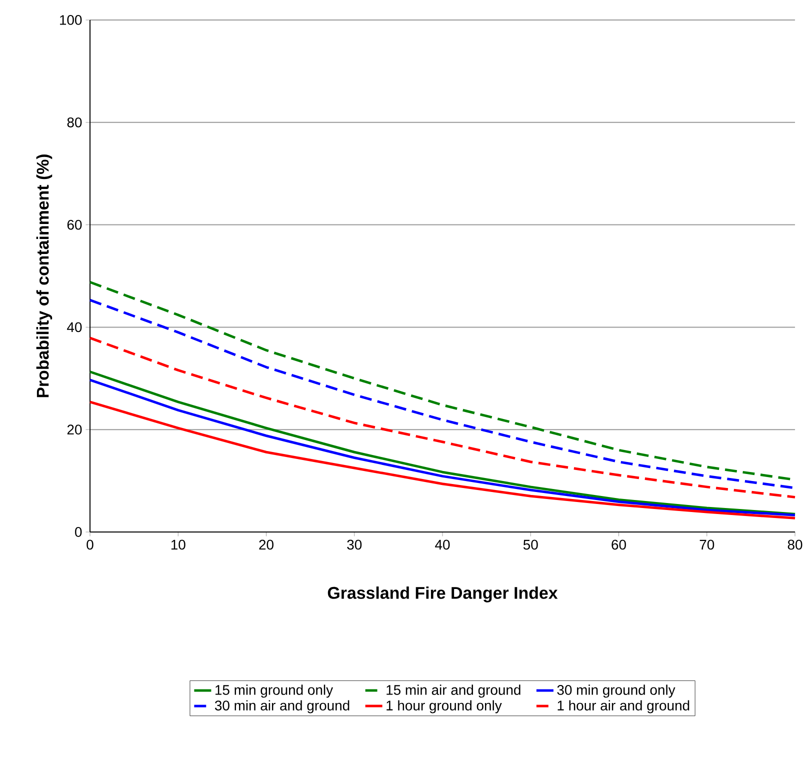  What do you see at coordinates (90, 545) in the screenshot?
I see `x-tick-label: 0` at bounding box center [90, 545].